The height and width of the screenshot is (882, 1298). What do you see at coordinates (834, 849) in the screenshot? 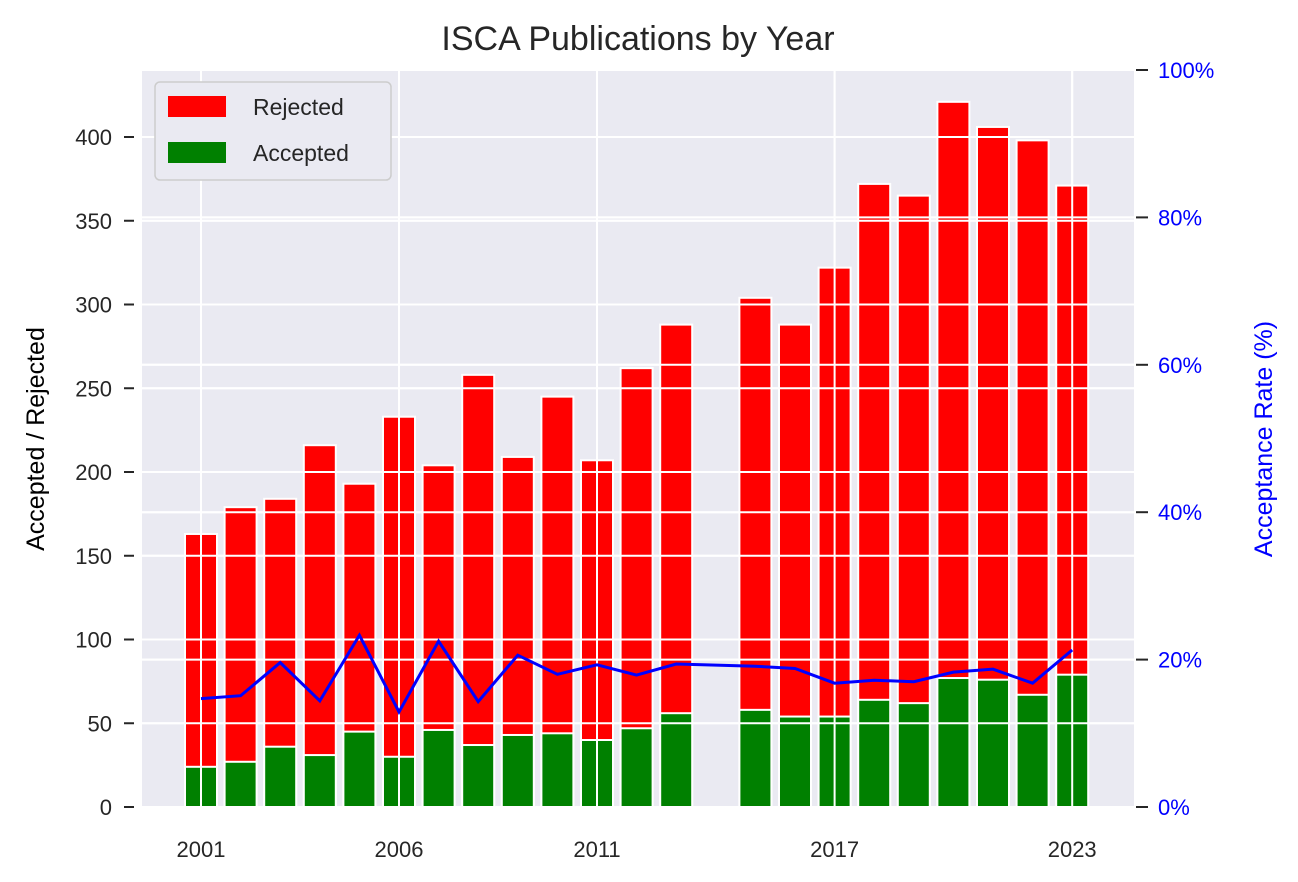
I see `x-tick-label: 2017` at bounding box center [834, 849].